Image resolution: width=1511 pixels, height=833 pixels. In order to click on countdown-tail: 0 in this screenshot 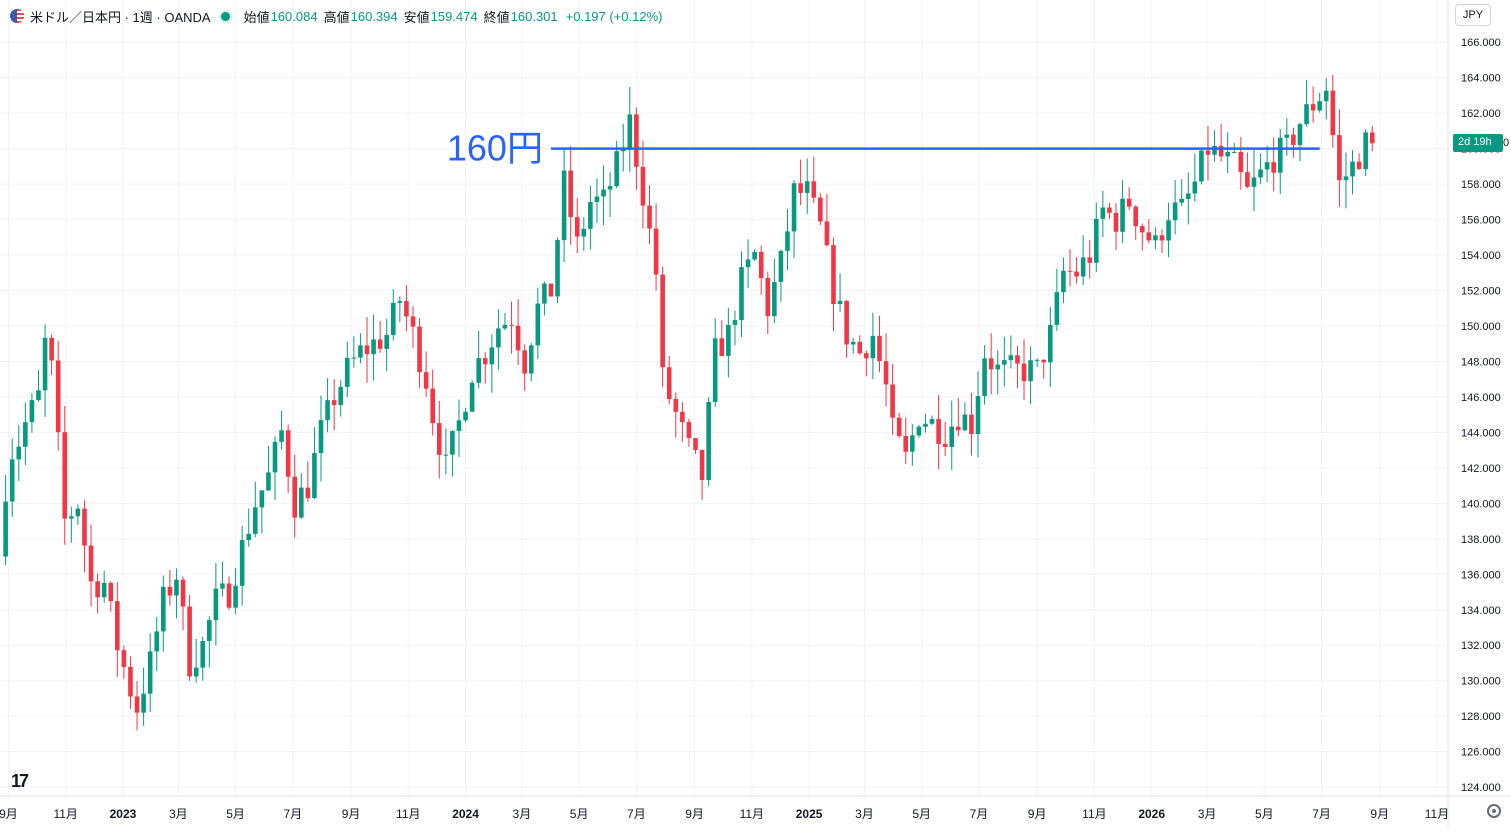, I will do `click(1506, 143)`.